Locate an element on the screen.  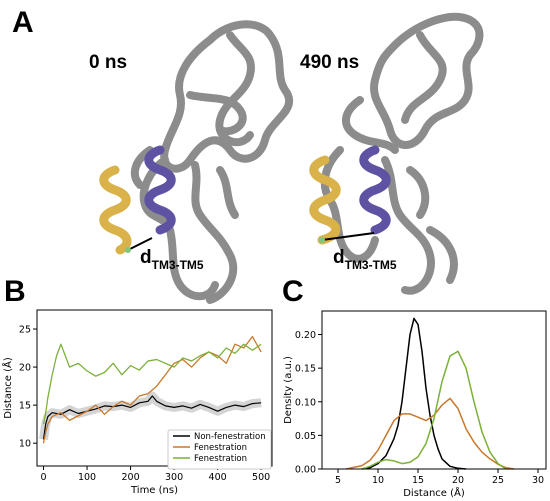
panel-b-letter: B is located at coordinates (15, 291).